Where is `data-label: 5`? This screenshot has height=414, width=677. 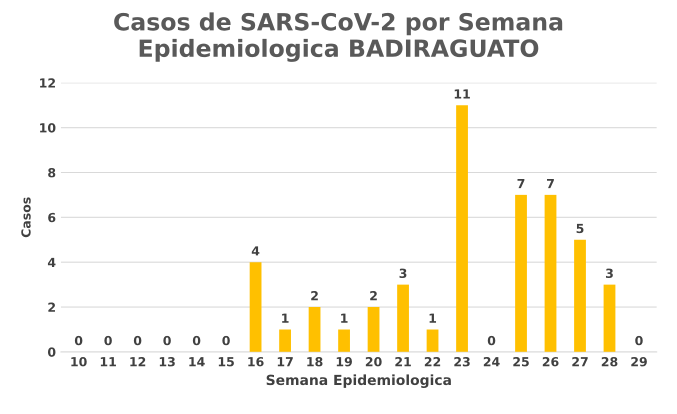 data-label: 5 is located at coordinates (580, 229).